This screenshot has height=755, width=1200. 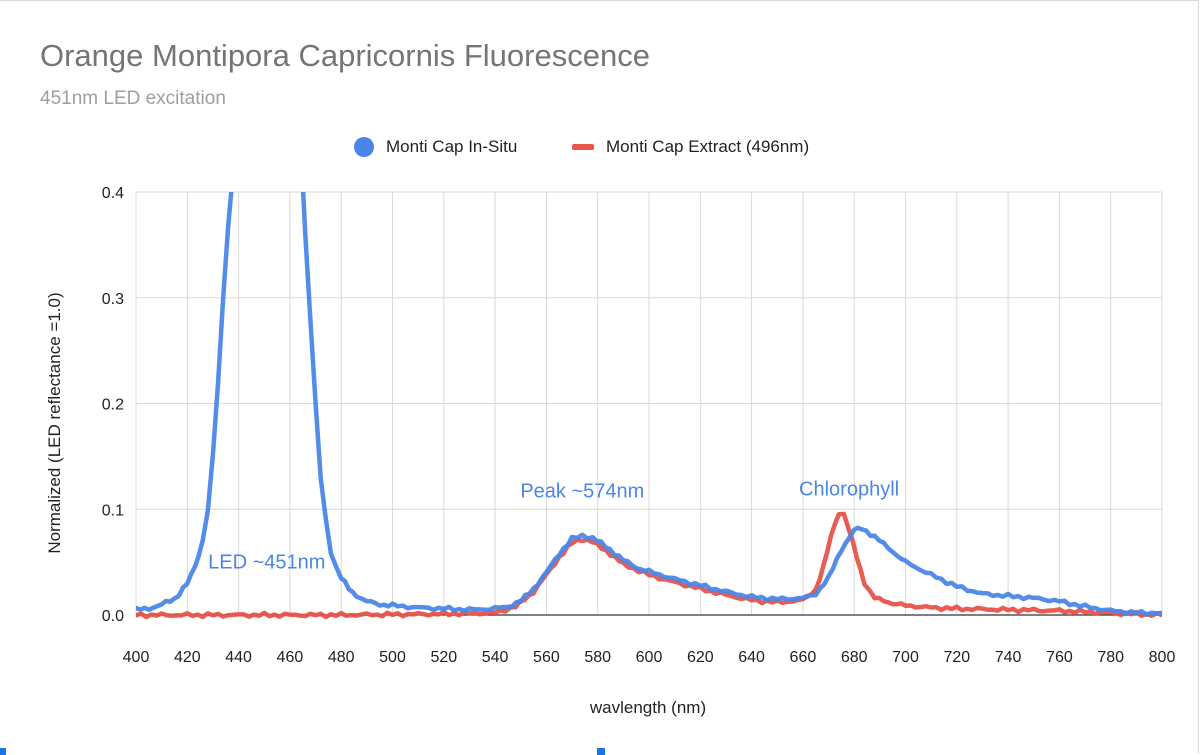 I want to click on x-tick-label: 780, so click(x=1110, y=657).